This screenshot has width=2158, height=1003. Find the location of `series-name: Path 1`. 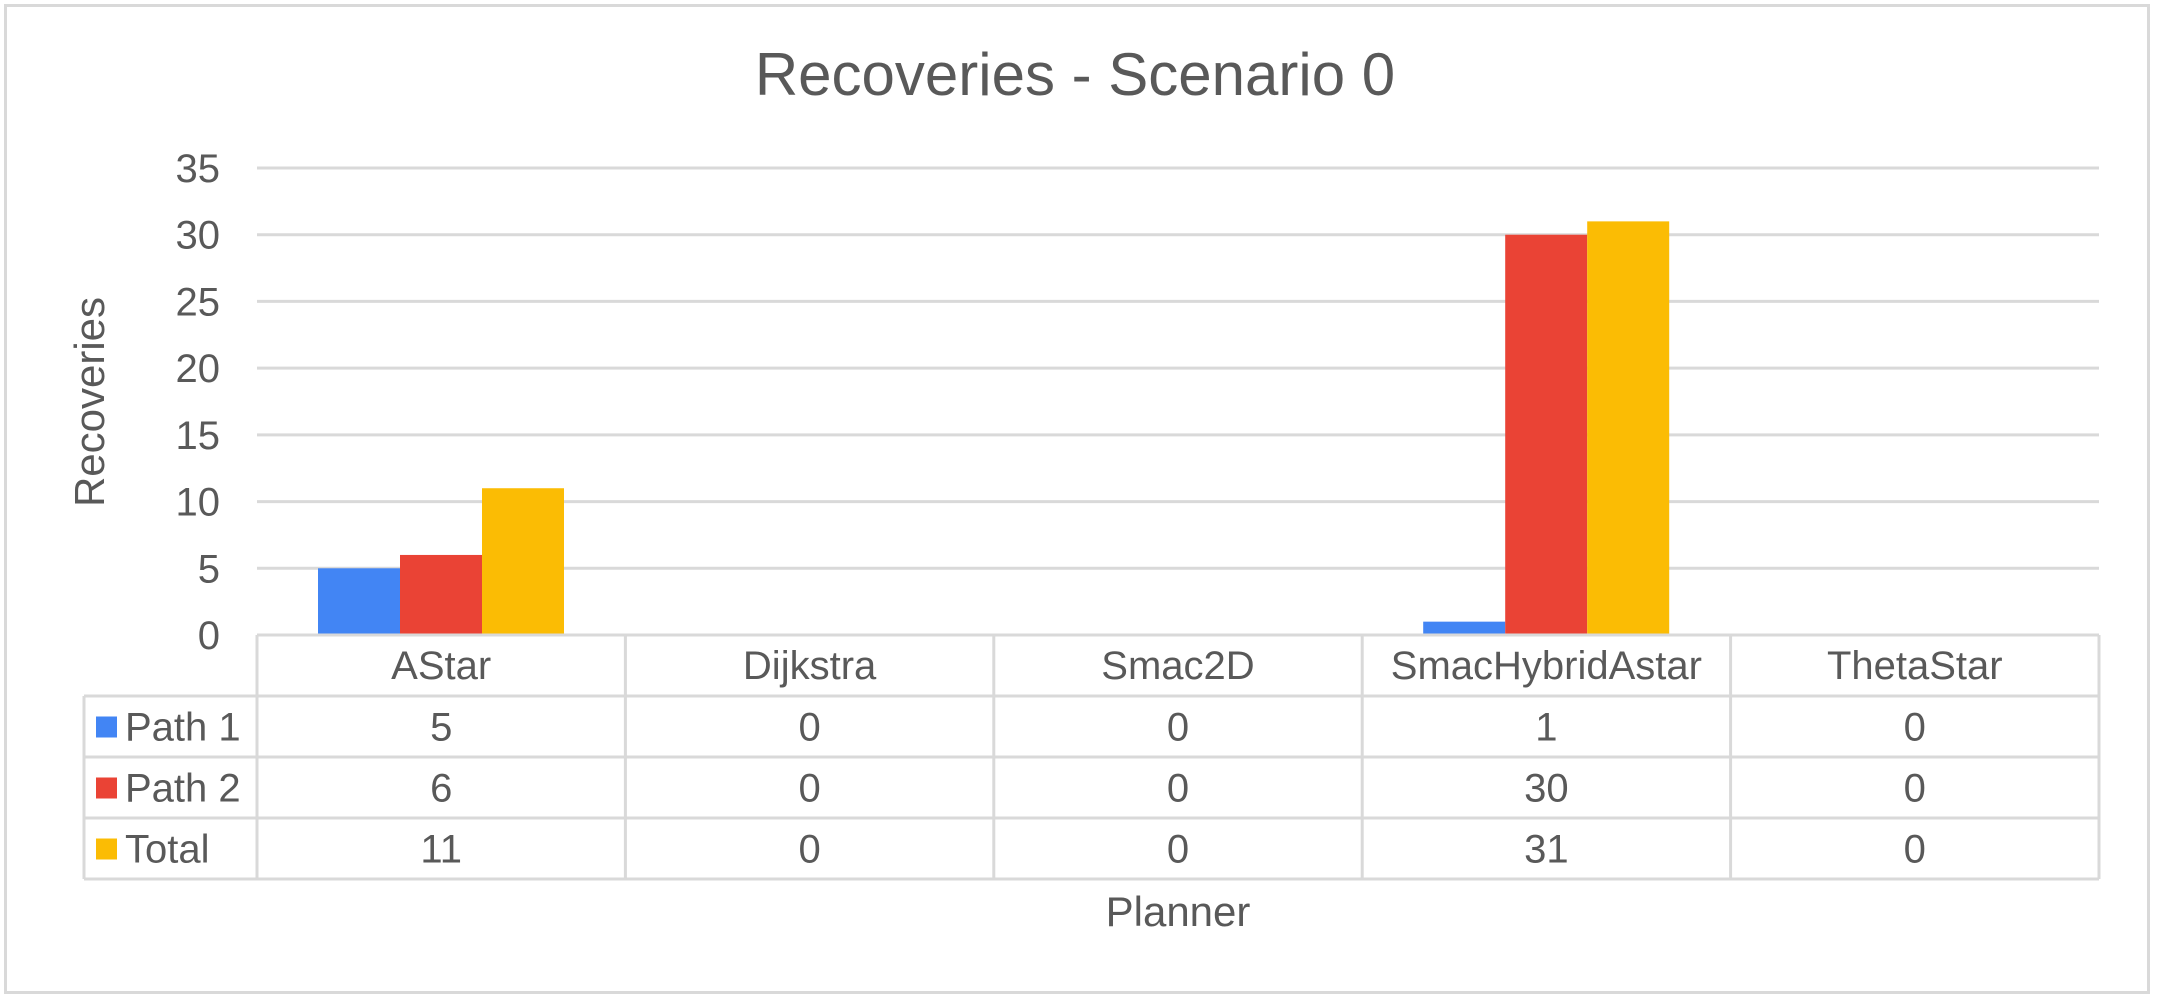

series-name: Path 1 is located at coordinates (183, 728).